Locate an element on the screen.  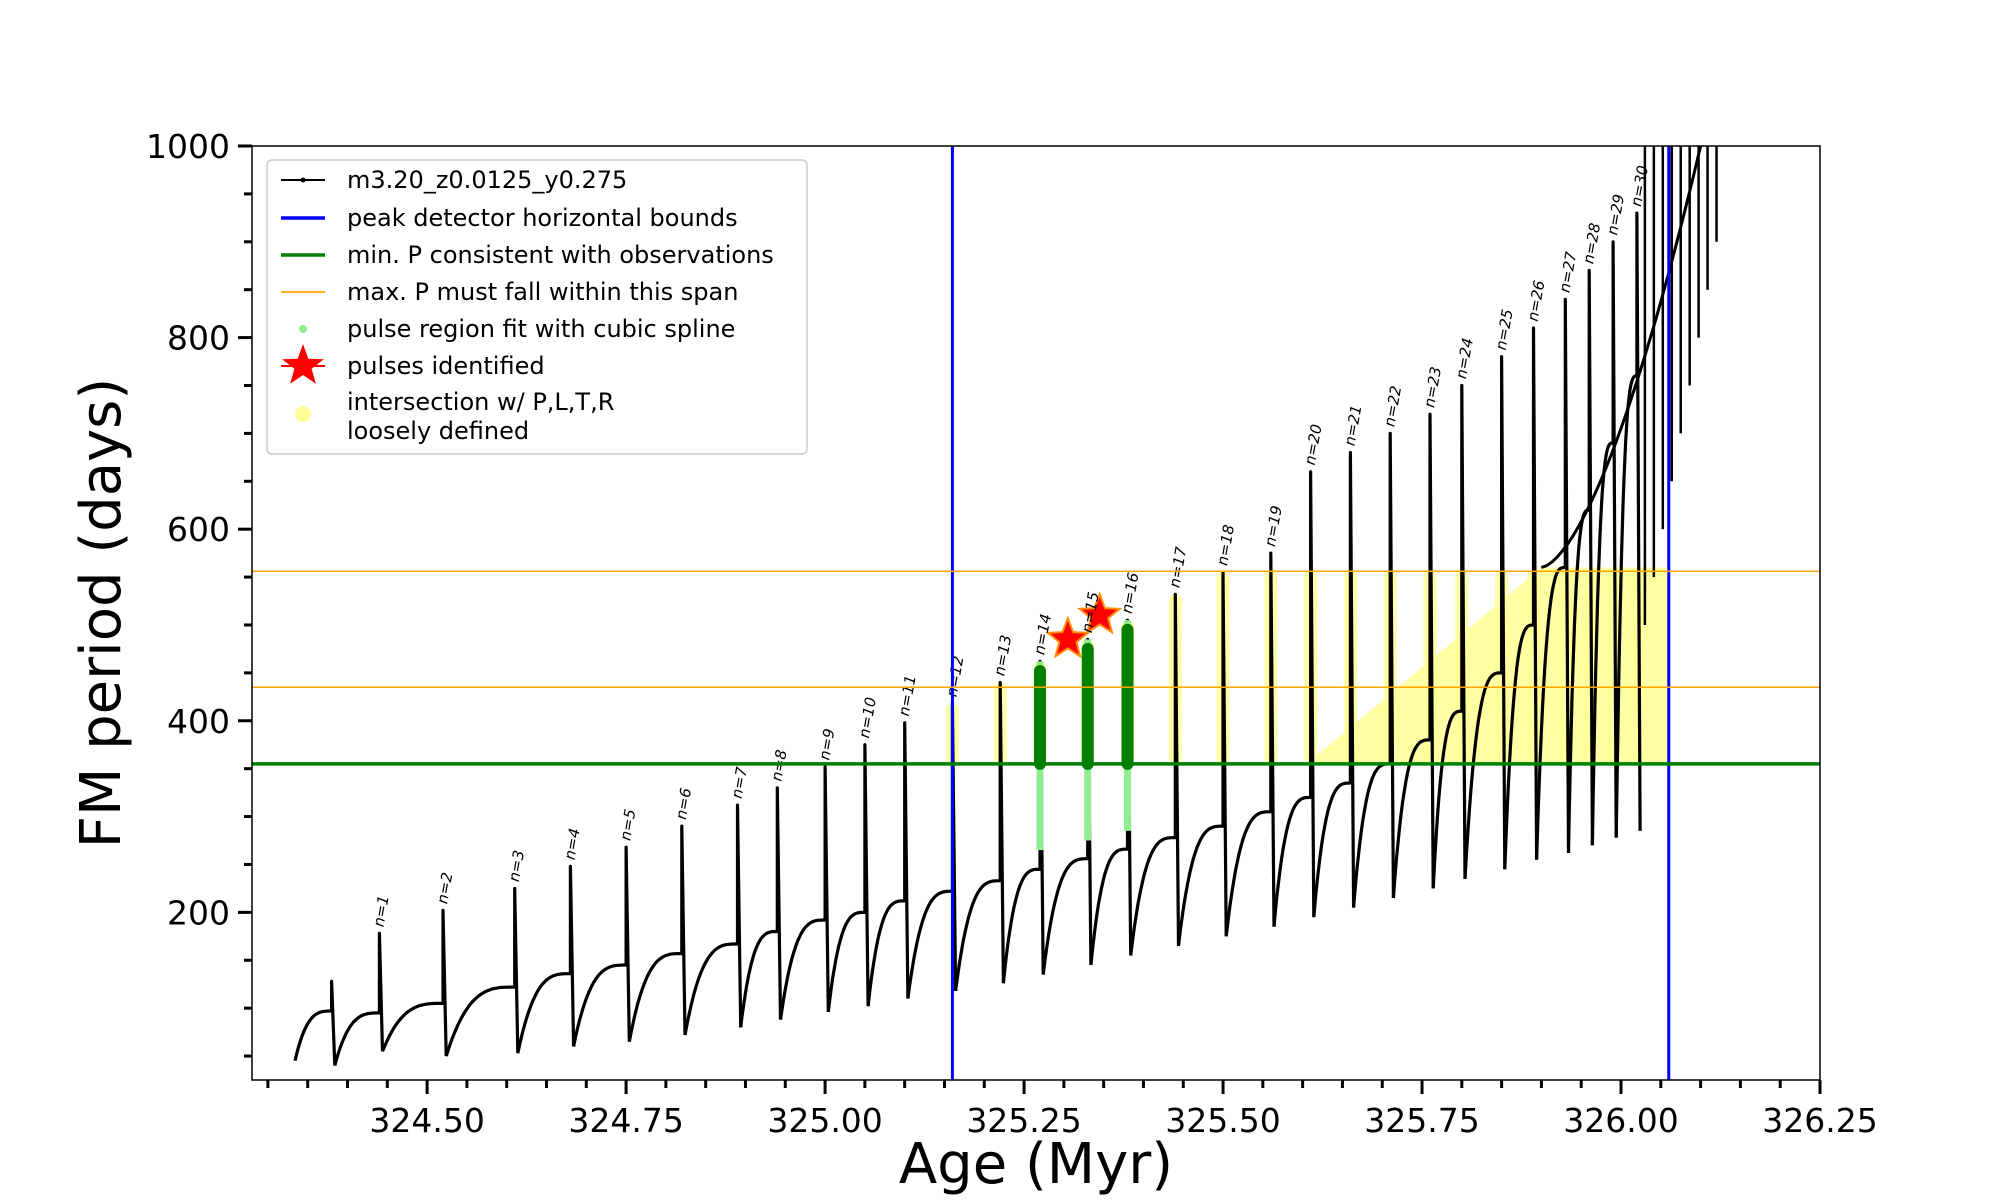
period-curve-envelope is located at coordinates (1621, 357).